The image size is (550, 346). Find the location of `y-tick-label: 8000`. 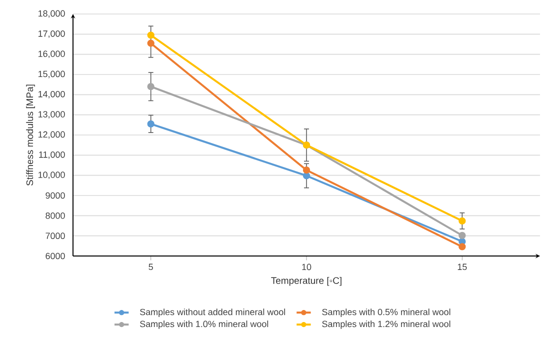

y-tick-label: 8000 is located at coordinates (55, 215).